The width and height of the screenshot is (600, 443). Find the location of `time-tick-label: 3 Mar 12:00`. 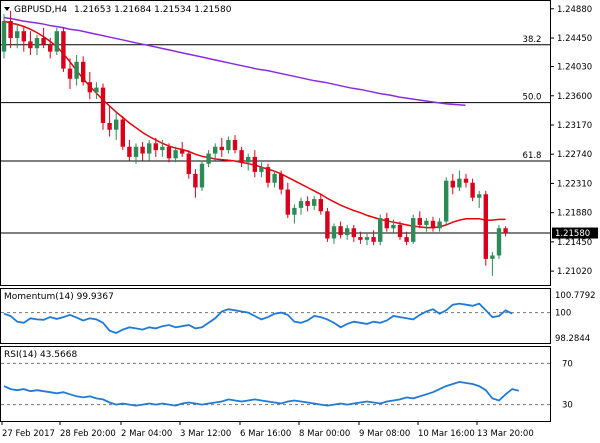

time-tick-label: 3 Mar 12:00 is located at coordinates (205, 434).